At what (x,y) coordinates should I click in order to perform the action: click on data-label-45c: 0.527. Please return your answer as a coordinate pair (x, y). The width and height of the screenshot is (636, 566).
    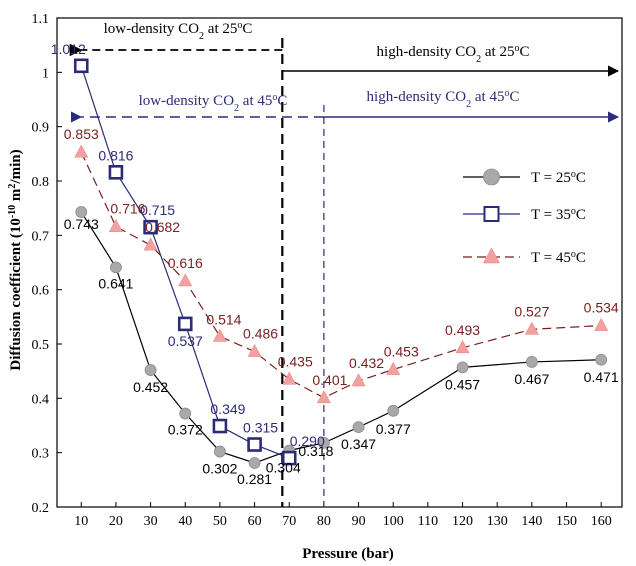
    Looking at the image, I should click on (531, 311).